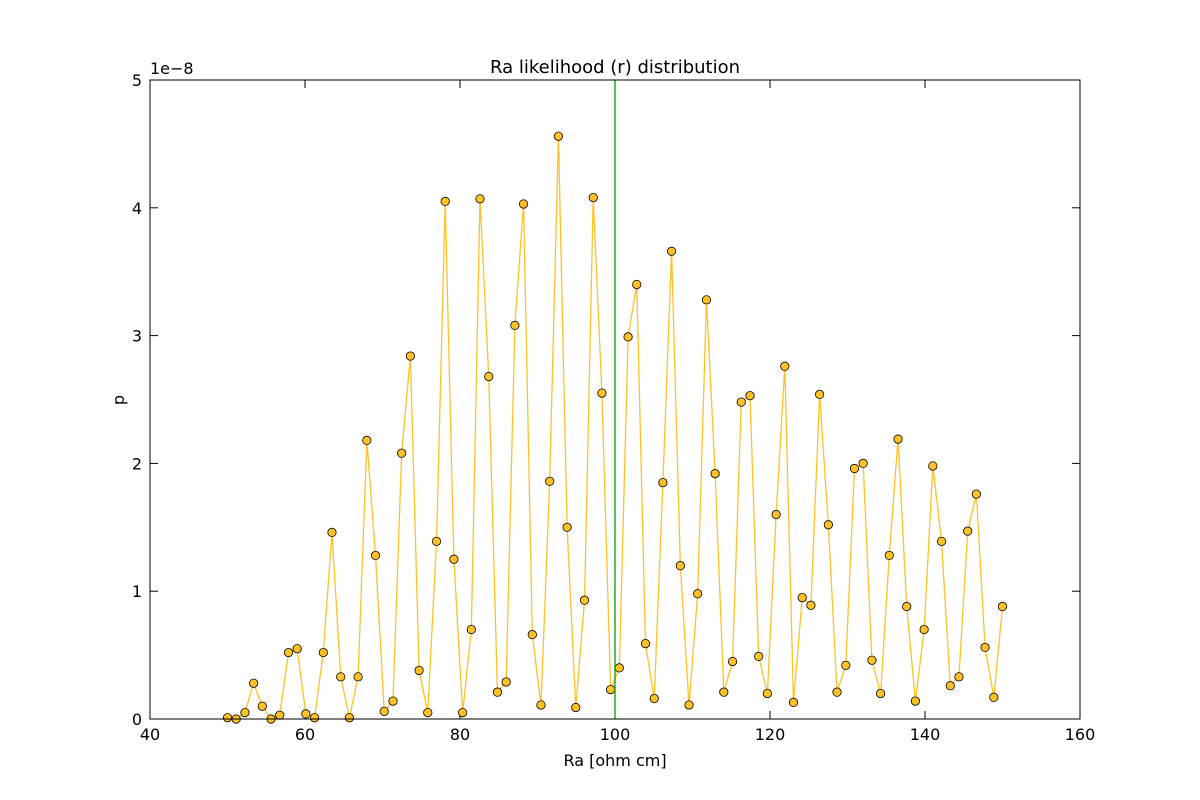  I want to click on x-tick-label: 140, so click(925, 734).